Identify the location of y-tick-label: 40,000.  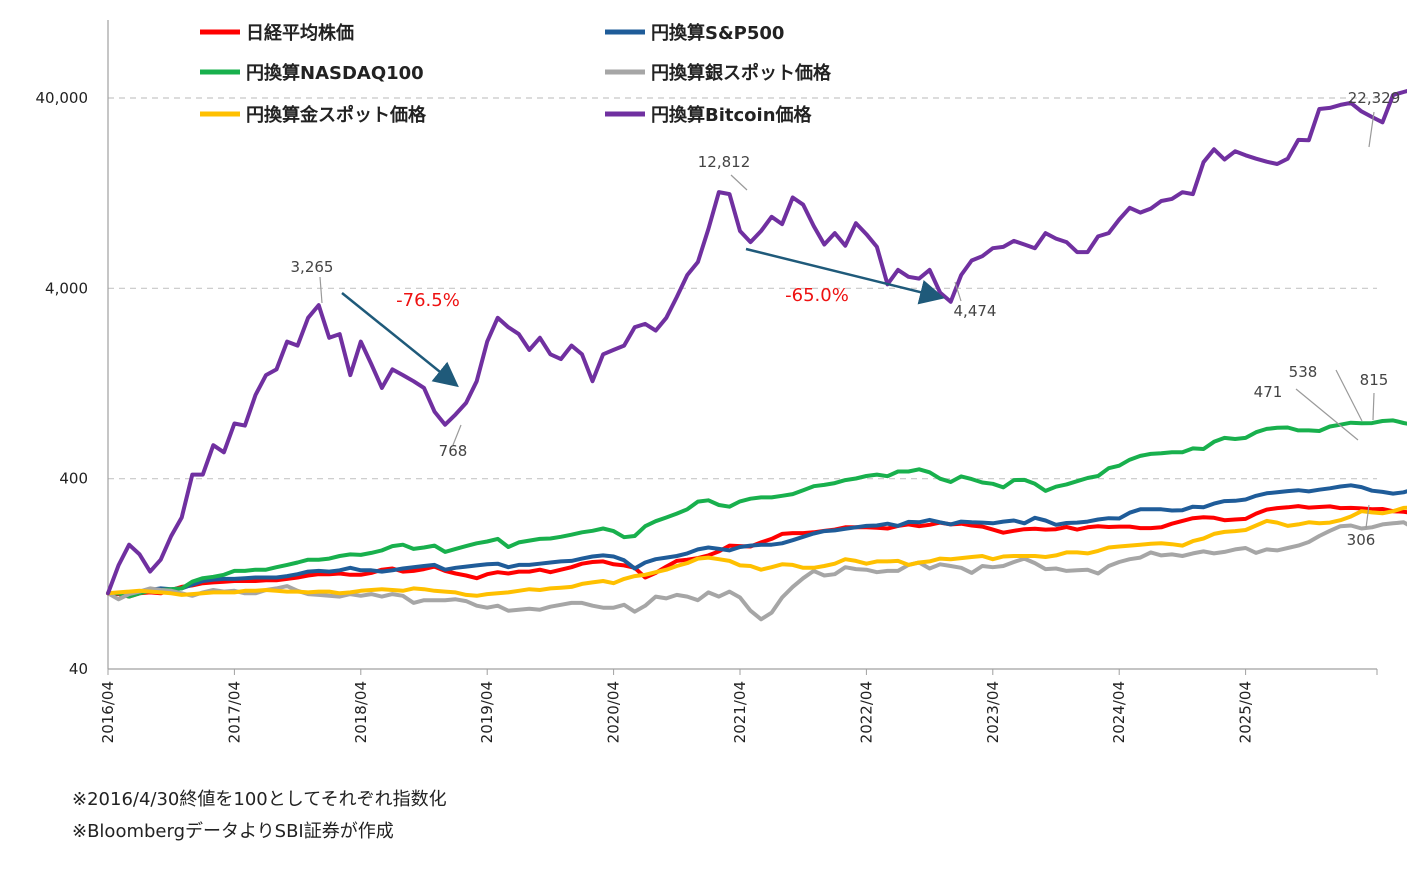
(62, 98).